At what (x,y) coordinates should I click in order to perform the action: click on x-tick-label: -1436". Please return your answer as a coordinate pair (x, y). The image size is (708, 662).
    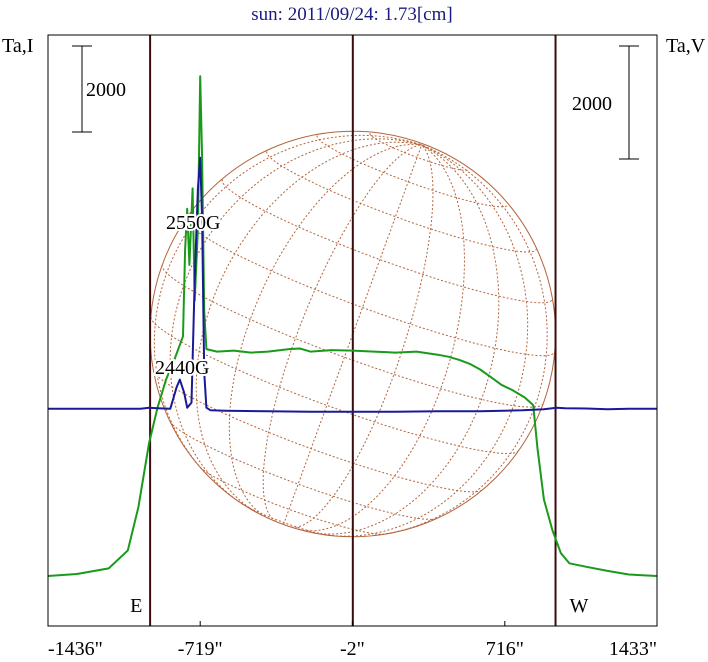
    Looking at the image, I should click on (75, 649).